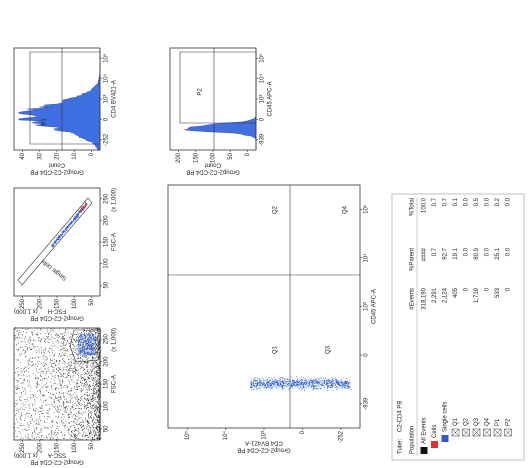 The height and width of the screenshot is (468, 530). I want to click on table-cell: P1, so click(498, 422).